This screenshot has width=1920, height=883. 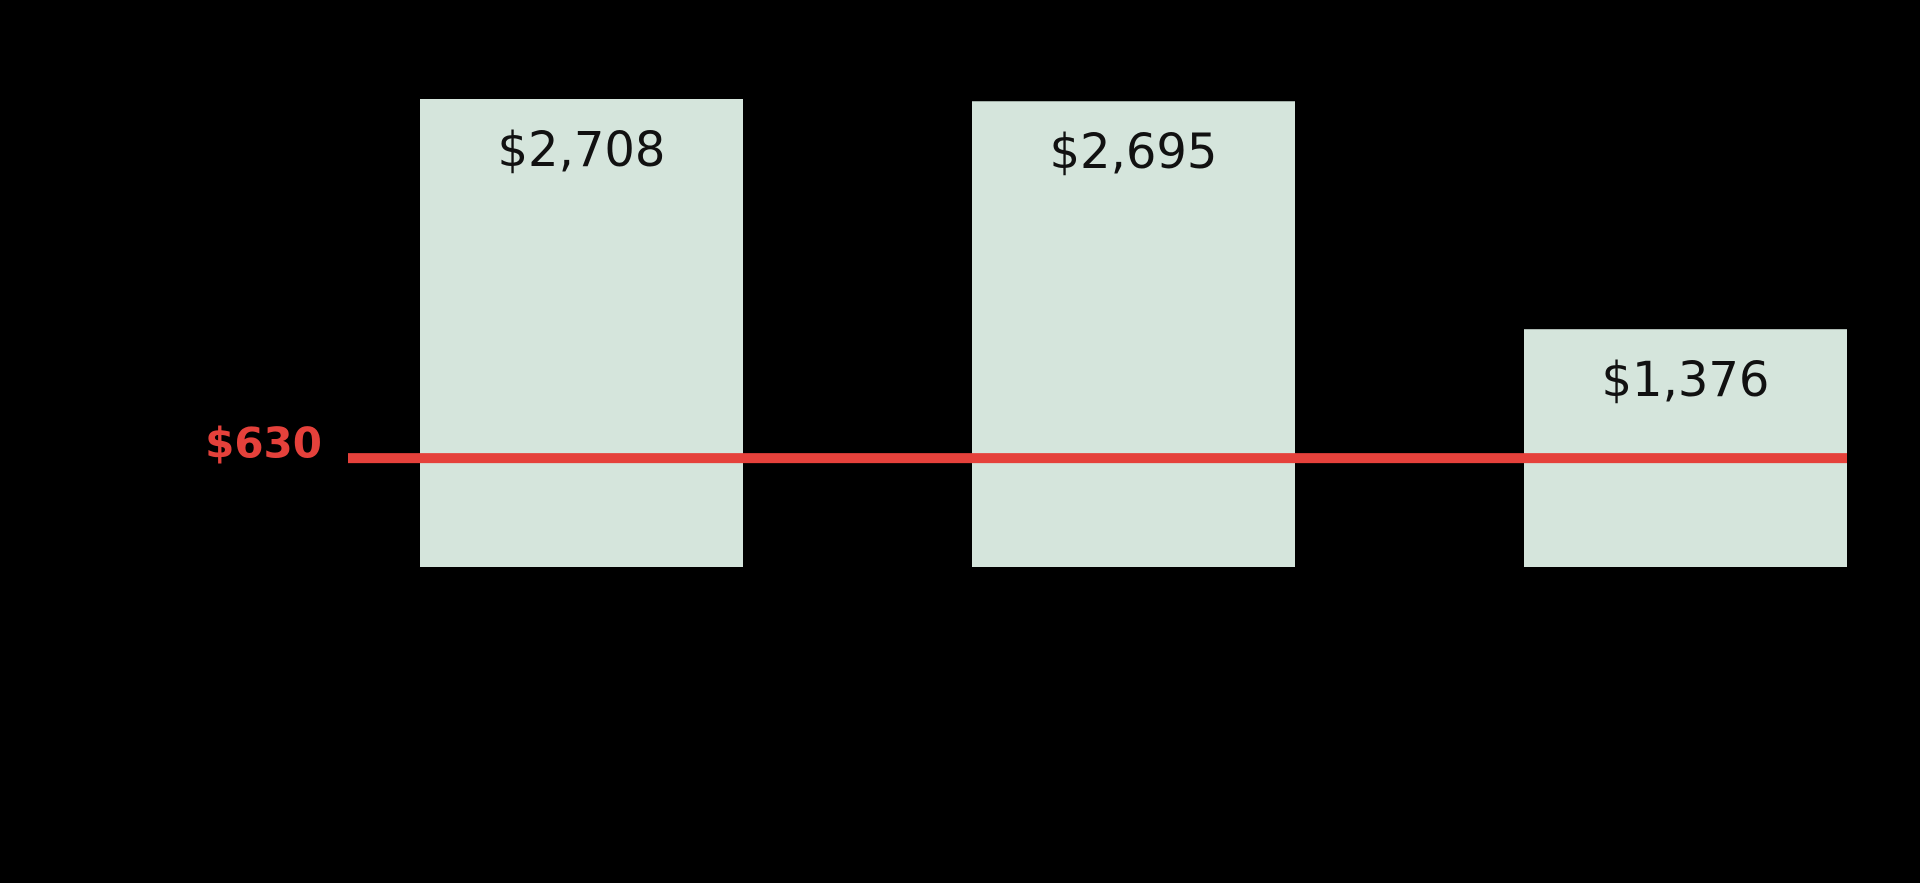 I want to click on value-label: $2,695, so click(x=1134, y=152).